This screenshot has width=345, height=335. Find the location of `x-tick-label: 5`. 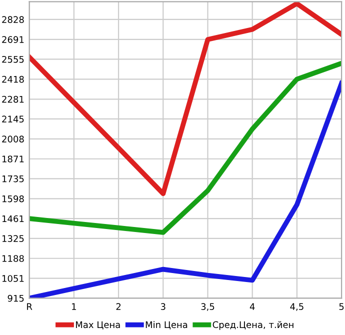

x-tick-label: 5 is located at coordinates (341, 306).